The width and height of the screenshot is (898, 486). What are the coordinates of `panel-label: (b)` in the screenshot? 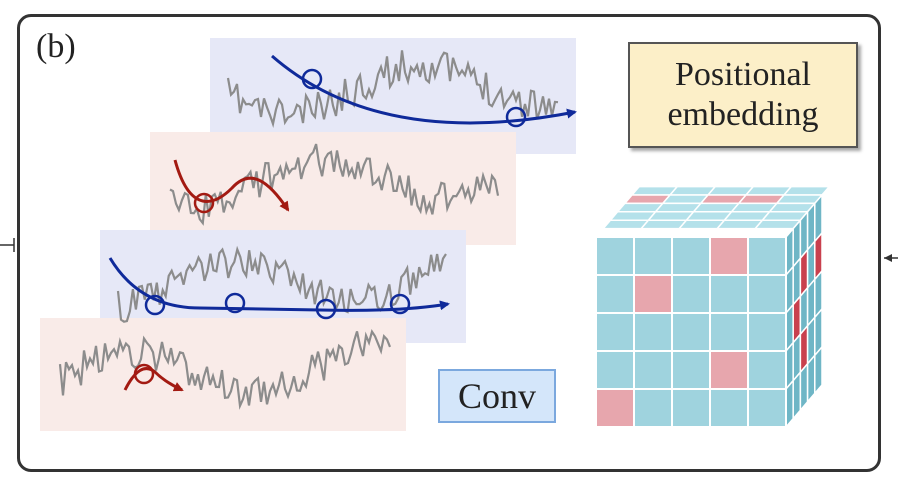 It's located at (56, 46).